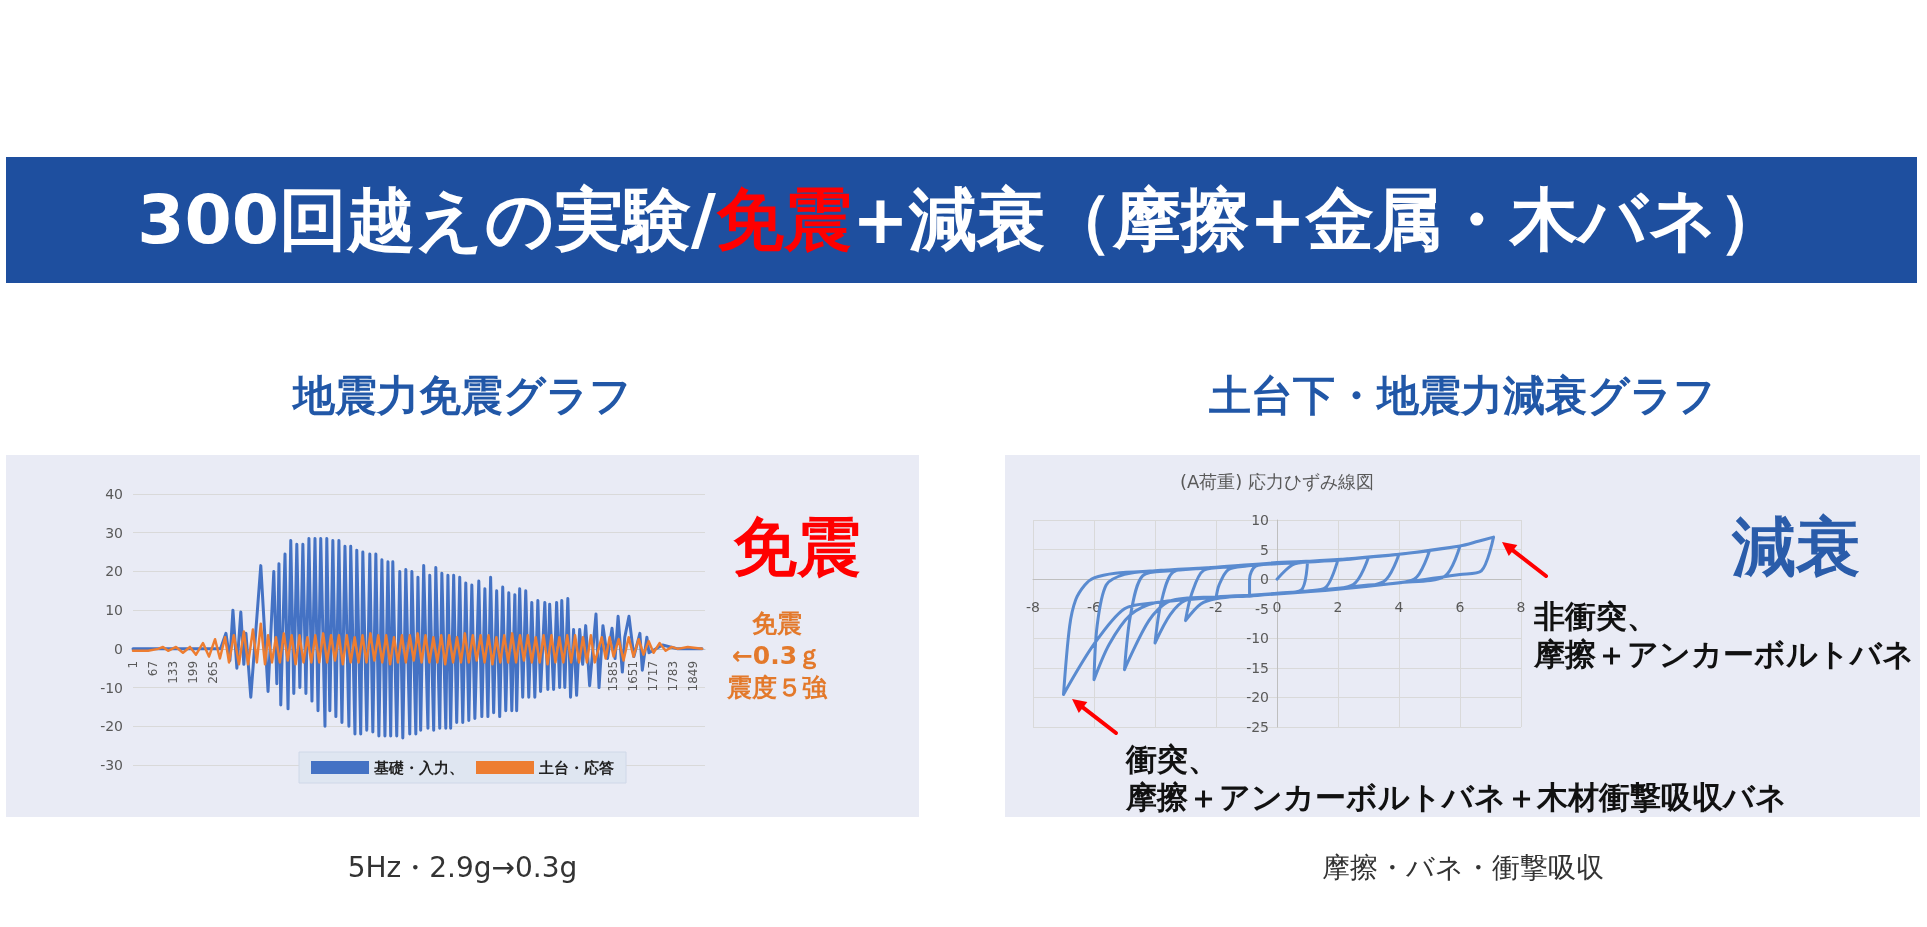 Image resolution: width=1927 pixels, height=927 pixels. I want to click on legend-label: 基礎・入力、, so click(418, 767).